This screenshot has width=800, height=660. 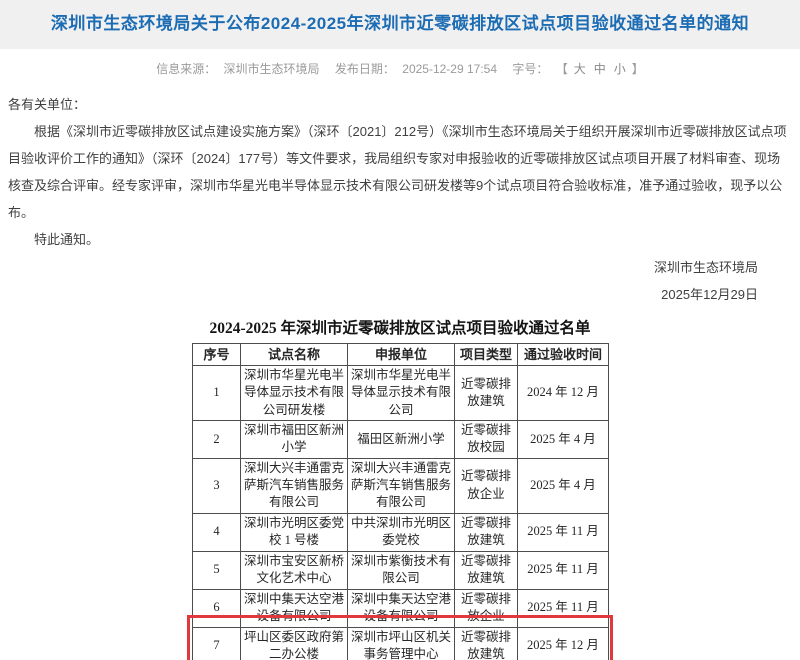 I want to click on col-header-pass-time: 通过验收时间, so click(x=563, y=355).